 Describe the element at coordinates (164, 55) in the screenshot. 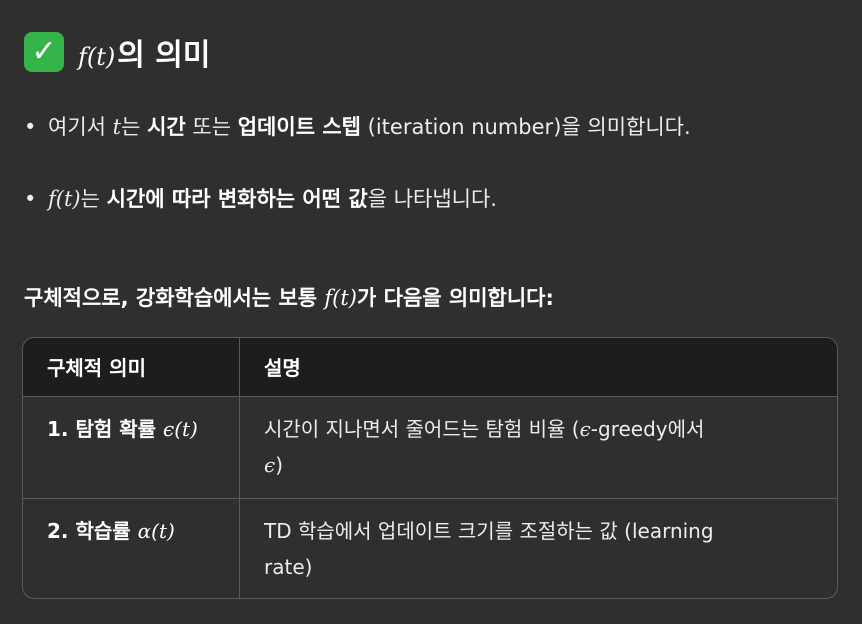

I see `heading-text: 의 의미` at that location.